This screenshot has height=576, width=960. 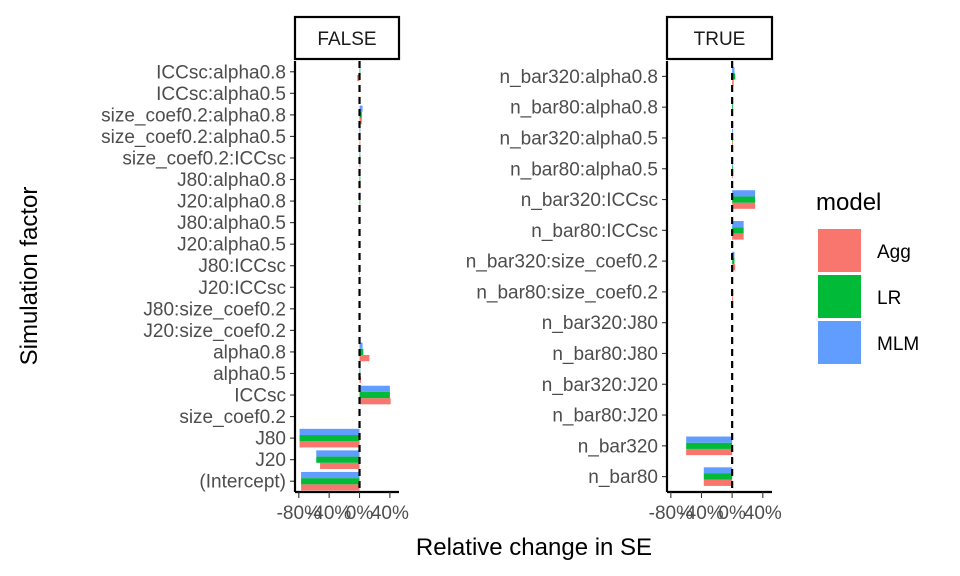 I want to click on legend-title: model, so click(x=848, y=202).